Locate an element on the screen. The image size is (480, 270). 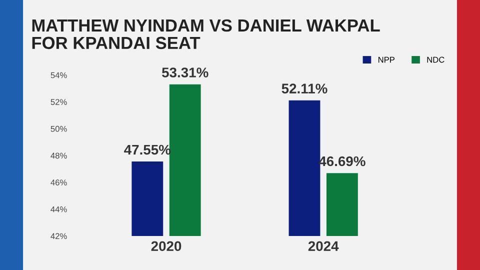
x-tick-label: 2024 is located at coordinates (323, 246).